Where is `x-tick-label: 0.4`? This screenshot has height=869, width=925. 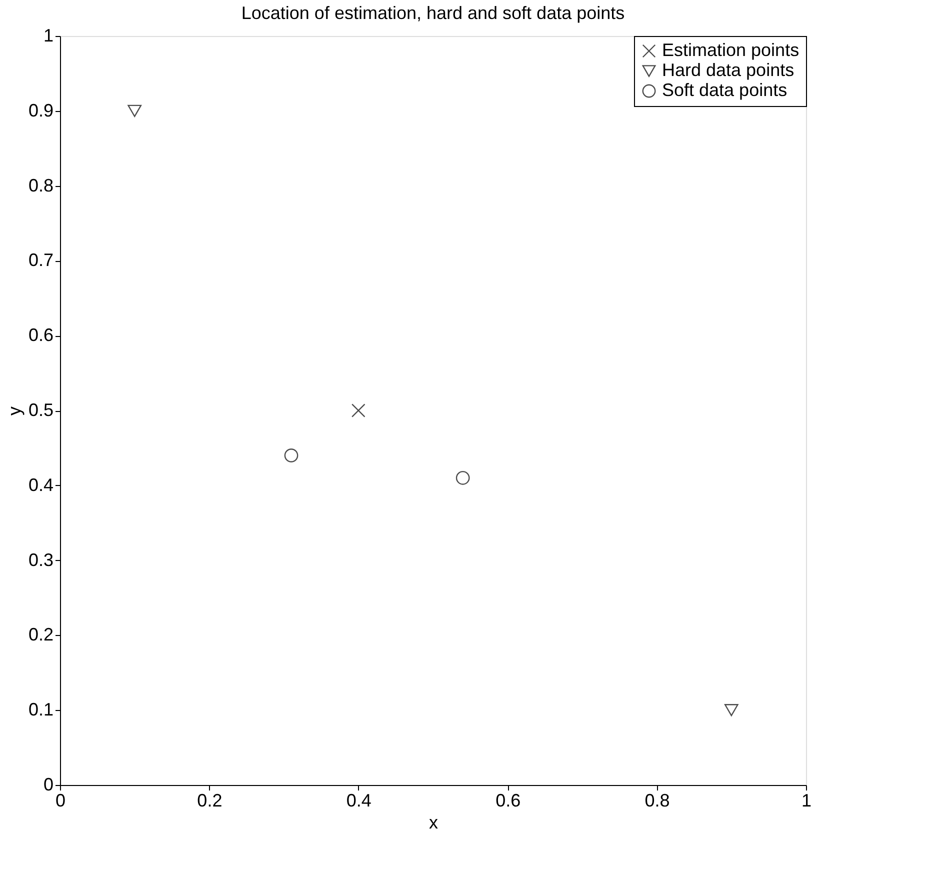
x-tick-label: 0.4 is located at coordinates (359, 800).